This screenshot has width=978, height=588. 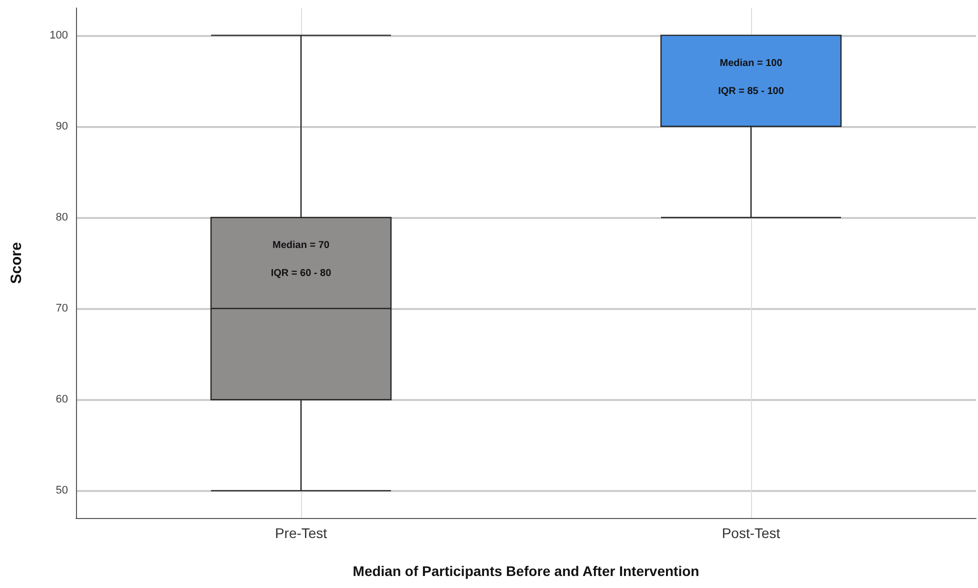 I want to click on x-tick-label: Pre-Test, so click(x=301, y=533).